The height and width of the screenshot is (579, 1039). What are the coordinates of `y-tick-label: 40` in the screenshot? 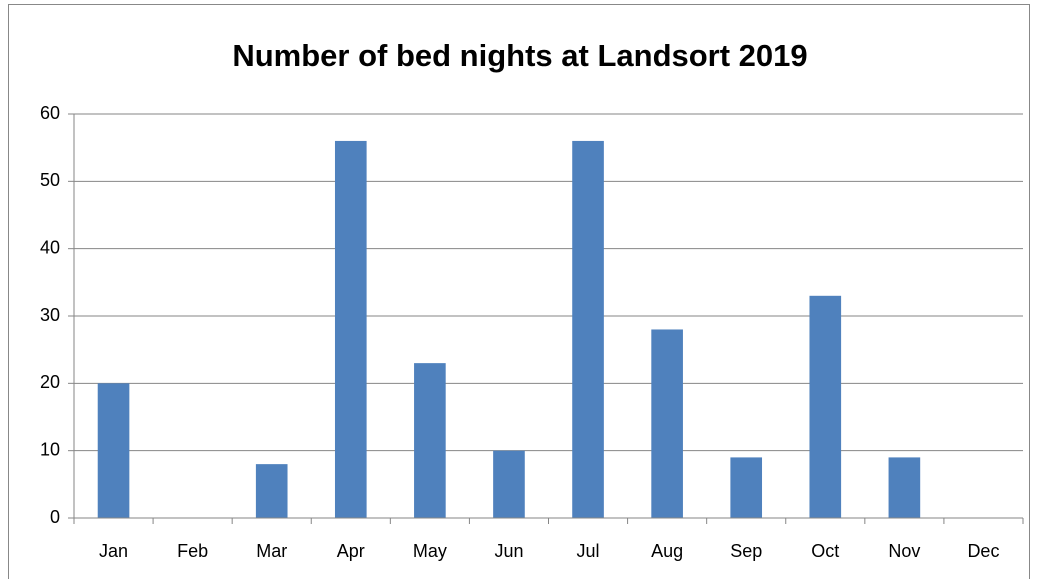 It's located at (50, 247).